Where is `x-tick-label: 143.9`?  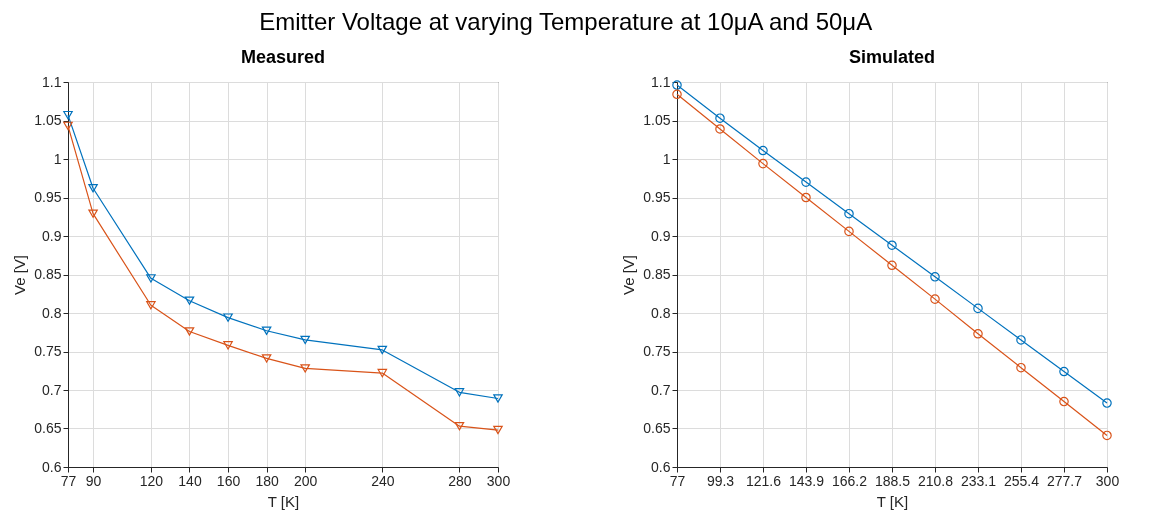 x-tick-label: 143.9 is located at coordinates (806, 480).